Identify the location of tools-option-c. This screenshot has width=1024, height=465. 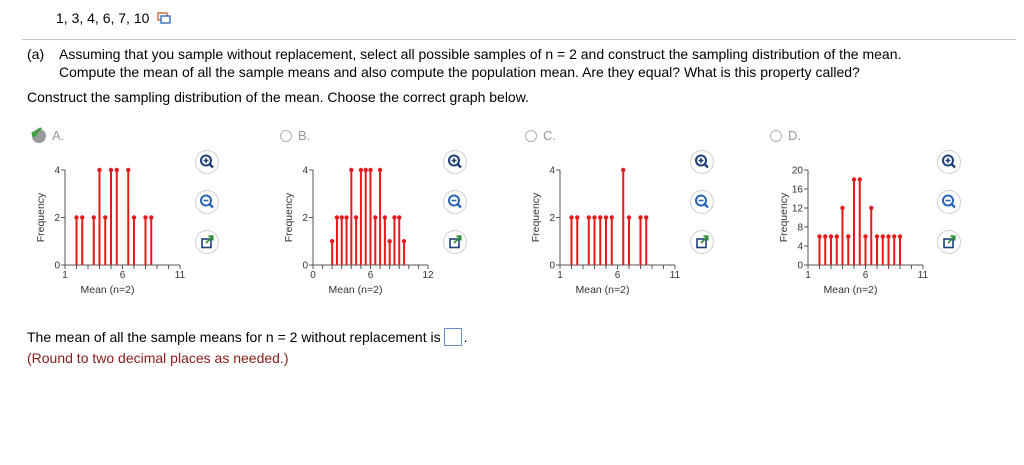
(705, 210).